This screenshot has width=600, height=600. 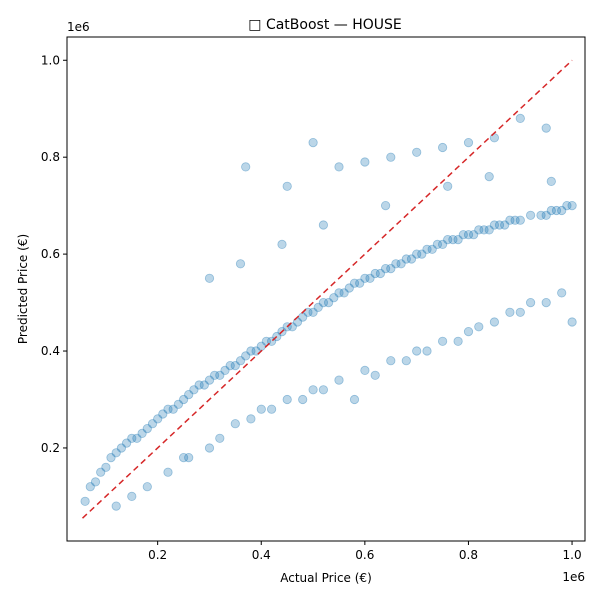 I want to click on y-tick-label: 0.4, so click(x=50, y=351).